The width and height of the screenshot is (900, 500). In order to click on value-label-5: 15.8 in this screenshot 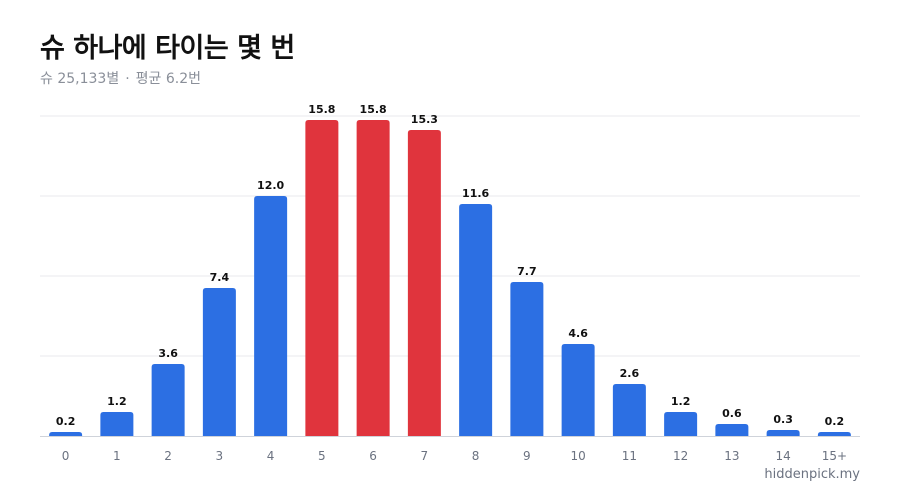, I will do `click(321, 109)`.